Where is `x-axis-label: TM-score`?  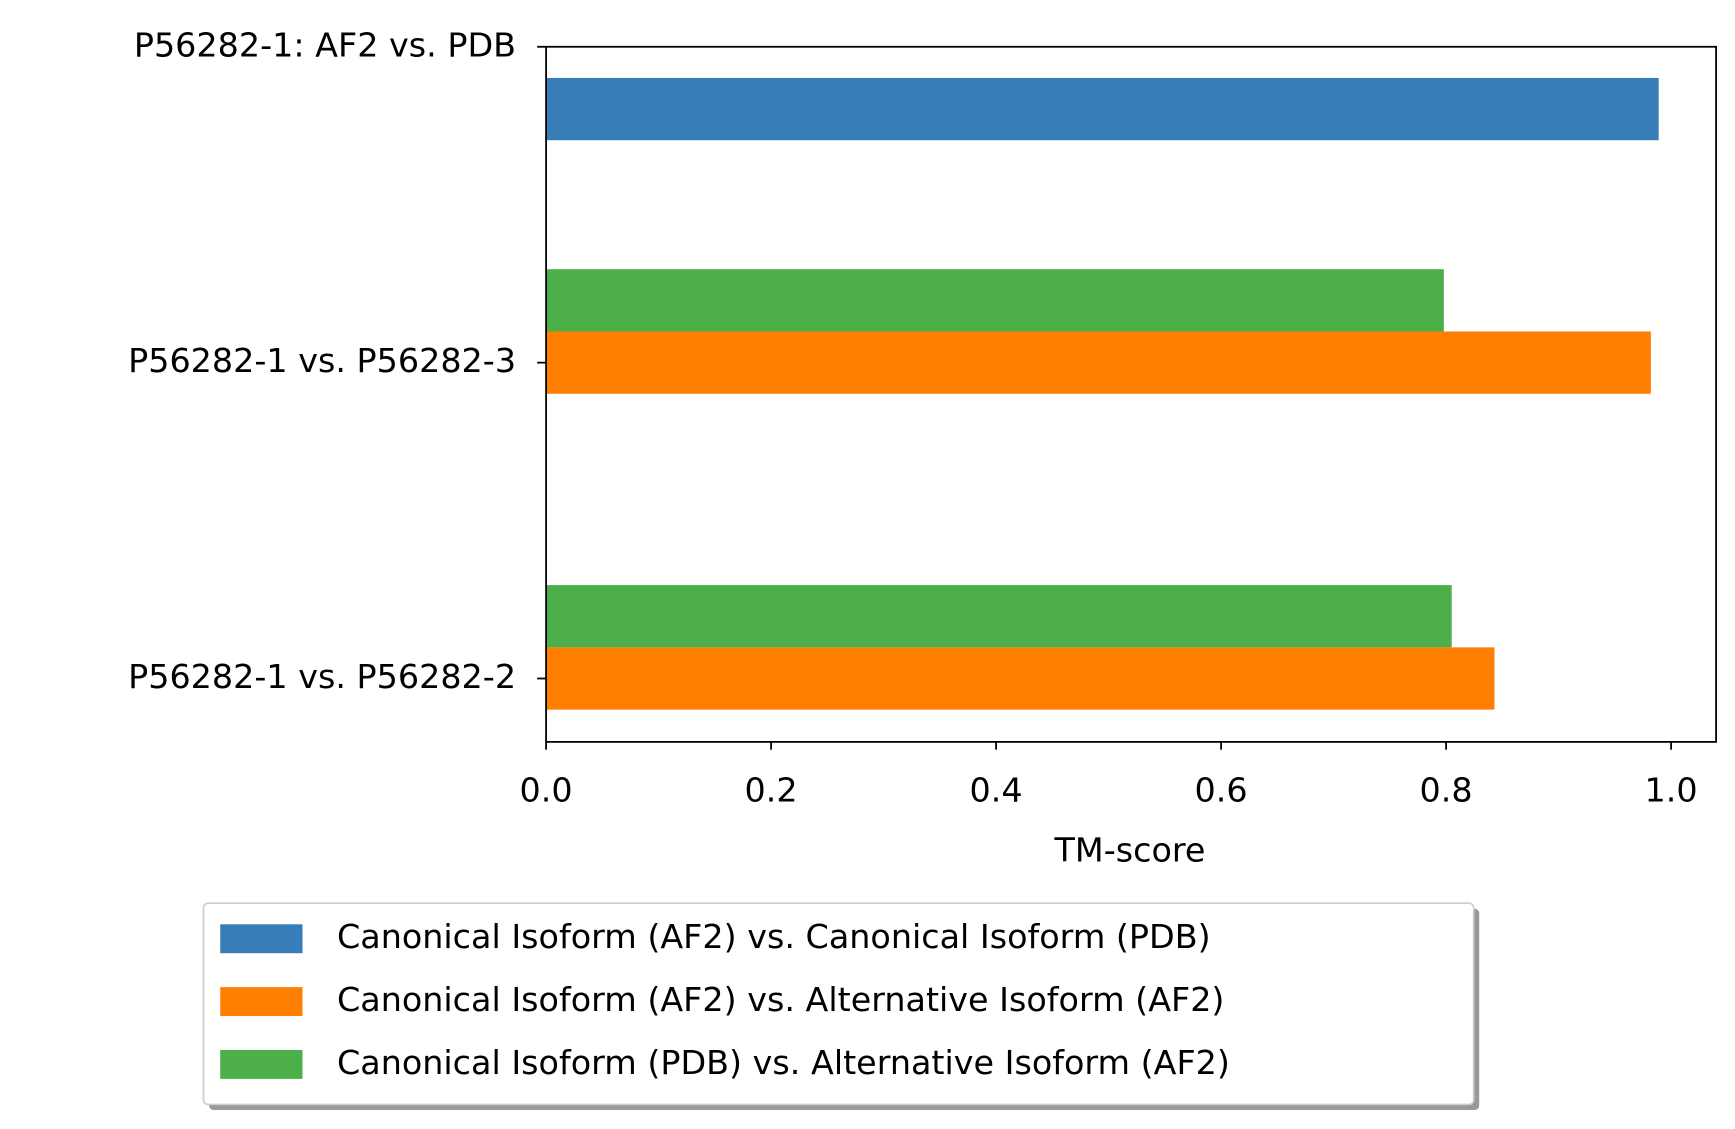
x-axis-label: TM-score is located at coordinates (1130, 849).